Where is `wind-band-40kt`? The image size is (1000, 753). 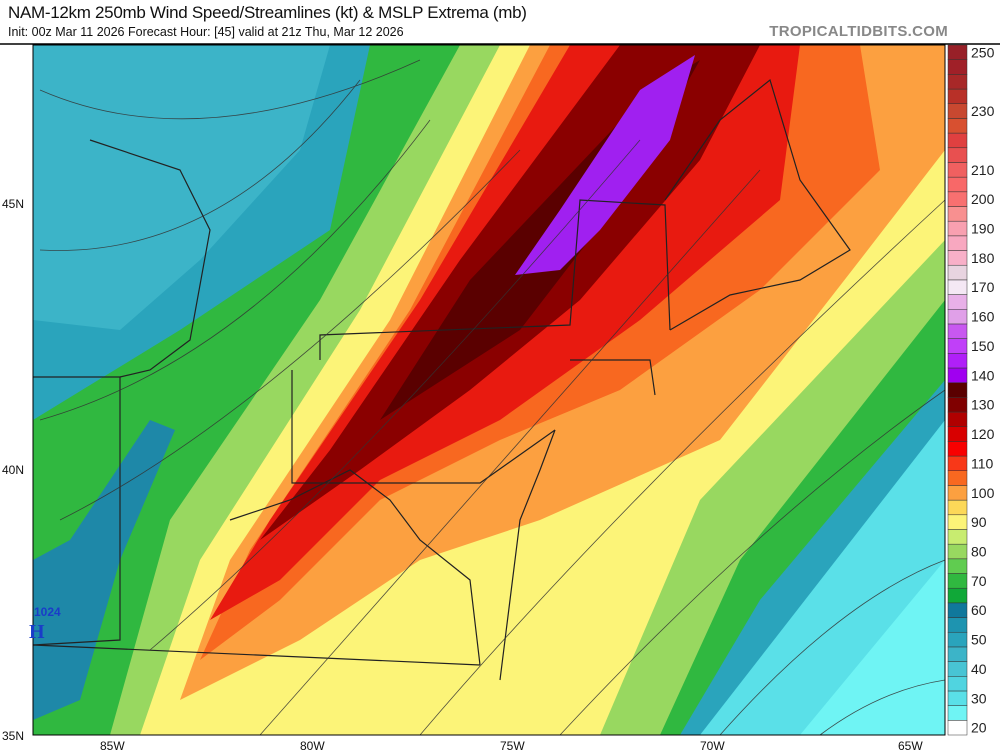
wind-band-40kt is located at coordinates (181, 187).